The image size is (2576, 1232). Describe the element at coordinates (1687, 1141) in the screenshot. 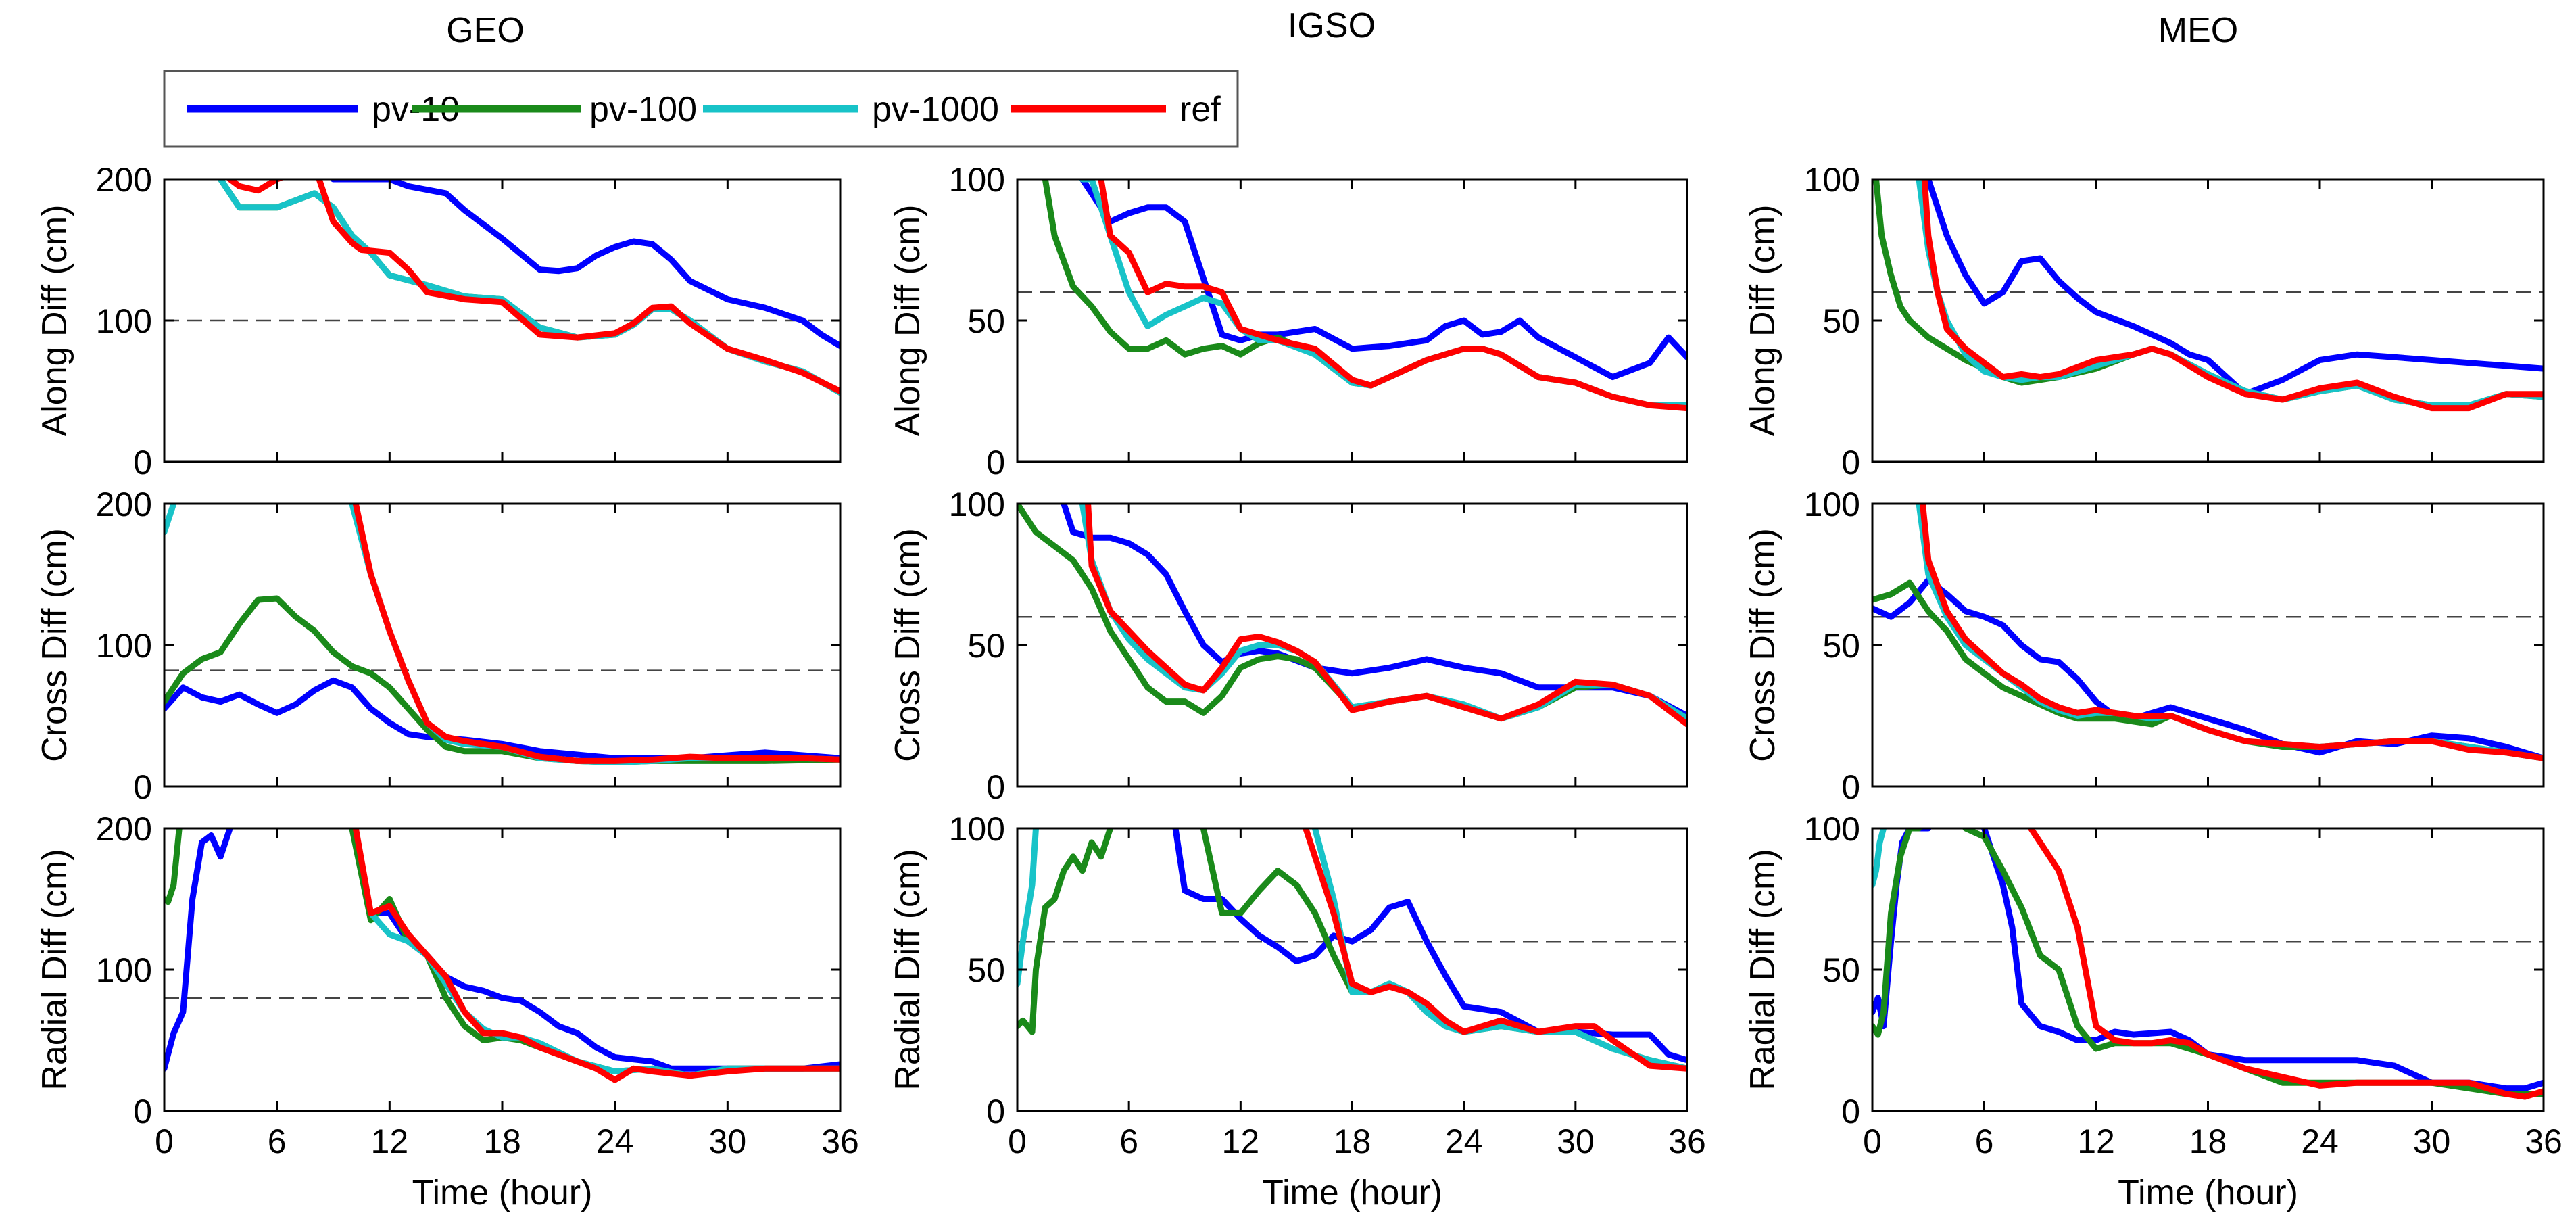

I see `x-tick-label-igso-radial-36: 36` at that location.